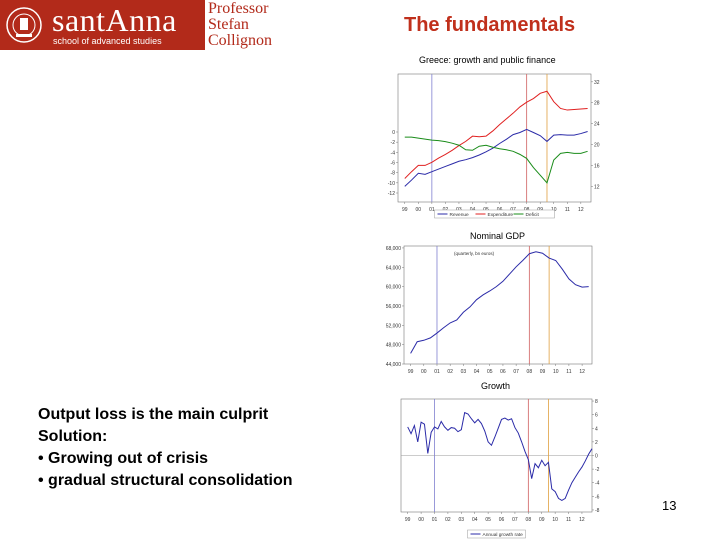 The height and width of the screenshot is (540, 720). What do you see at coordinates (499, 302) in the screenshot?
I see `series-line-nominal-gdp` at bounding box center [499, 302].